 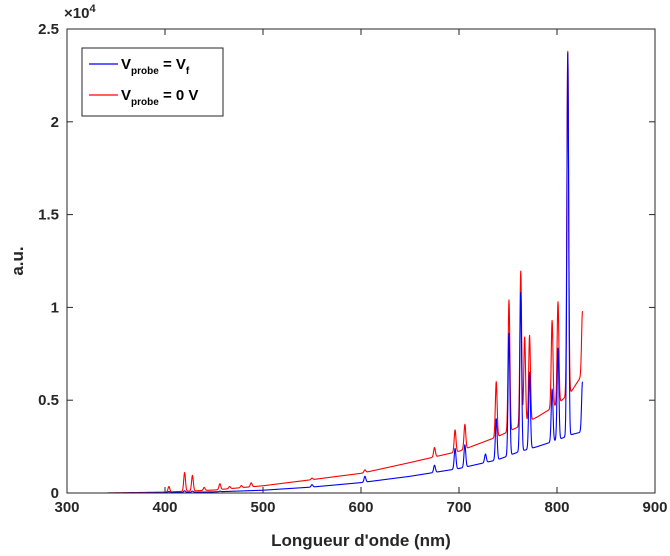 What do you see at coordinates (556, 507) in the screenshot?
I see `x-tick-label: 800` at bounding box center [556, 507].